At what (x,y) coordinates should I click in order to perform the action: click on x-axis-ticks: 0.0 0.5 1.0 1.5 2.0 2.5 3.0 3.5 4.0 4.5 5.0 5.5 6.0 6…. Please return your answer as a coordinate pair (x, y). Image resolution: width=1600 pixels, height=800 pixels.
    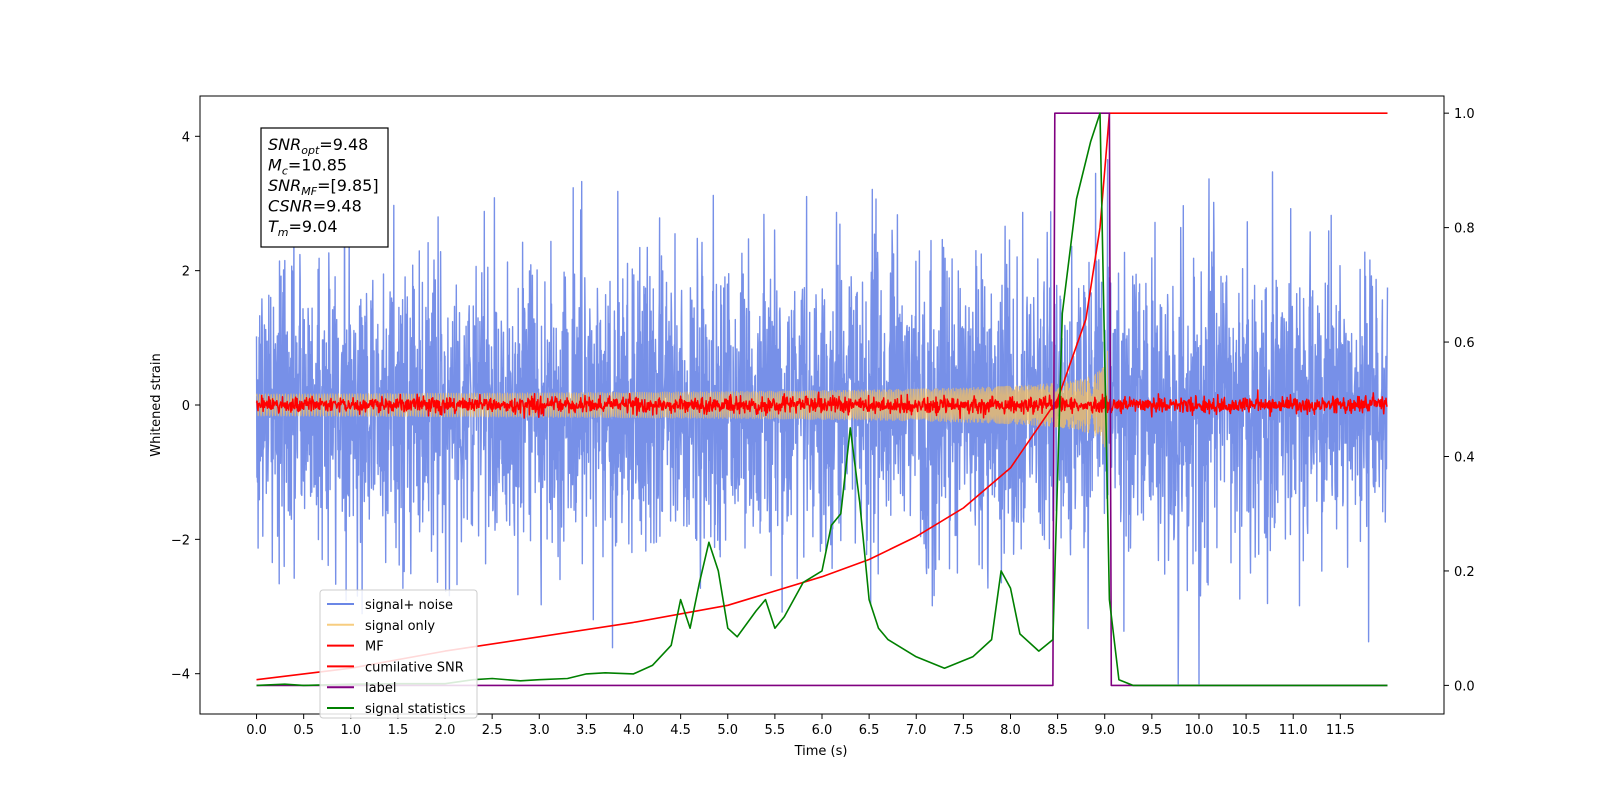
    Looking at the image, I should click on (800, 726).